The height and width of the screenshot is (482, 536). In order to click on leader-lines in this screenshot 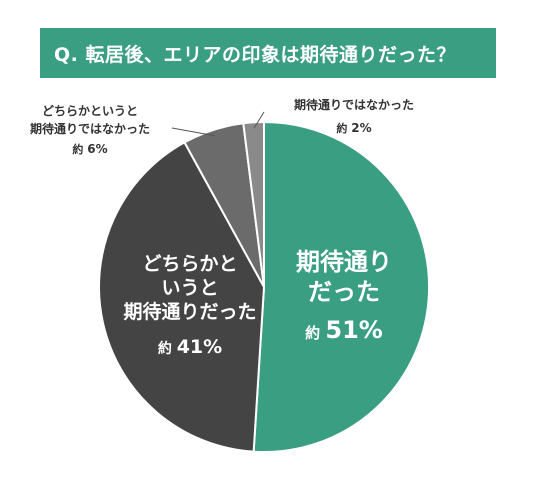, I will do `click(218, 124)`.